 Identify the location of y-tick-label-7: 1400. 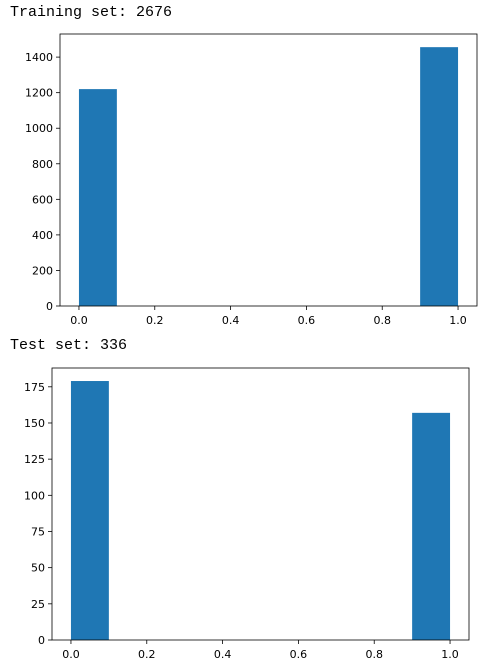
(39, 57).